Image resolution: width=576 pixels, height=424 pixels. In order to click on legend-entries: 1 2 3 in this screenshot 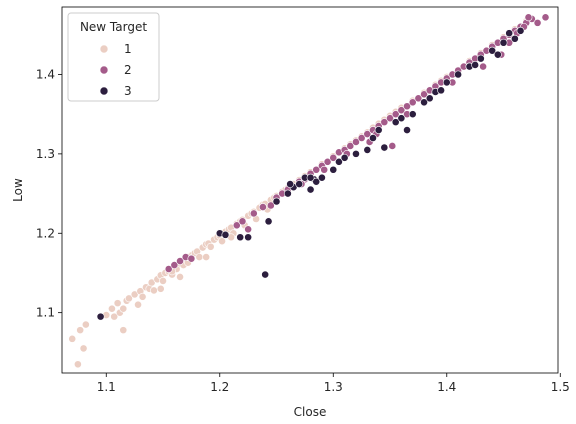, I will do `click(115, 70)`.